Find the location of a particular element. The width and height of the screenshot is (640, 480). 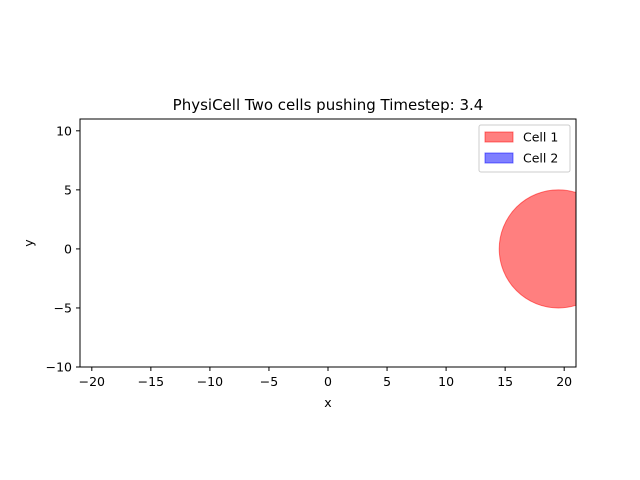

x-tick-label: 20 is located at coordinates (564, 381).